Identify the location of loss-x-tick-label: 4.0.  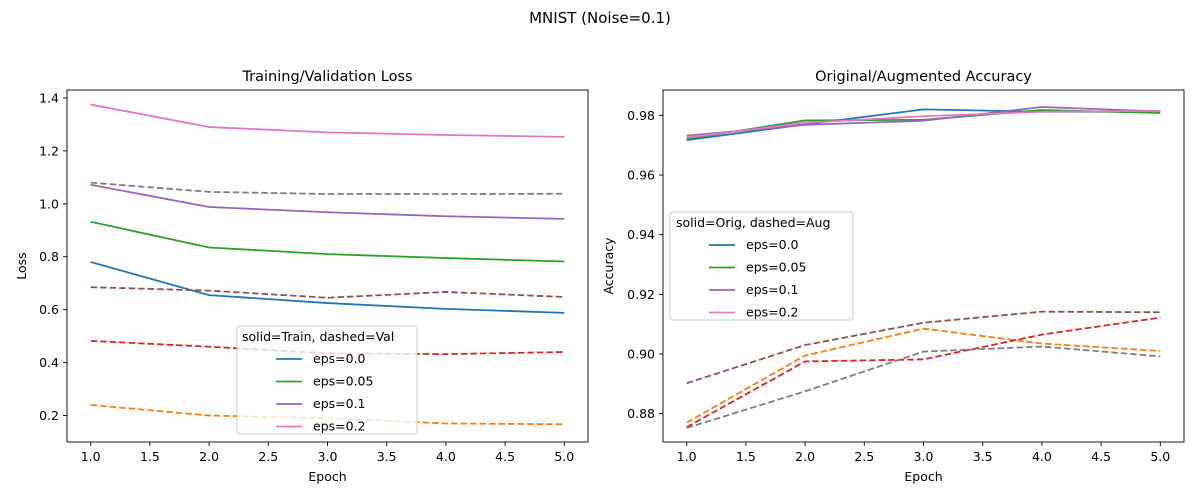
(446, 456).